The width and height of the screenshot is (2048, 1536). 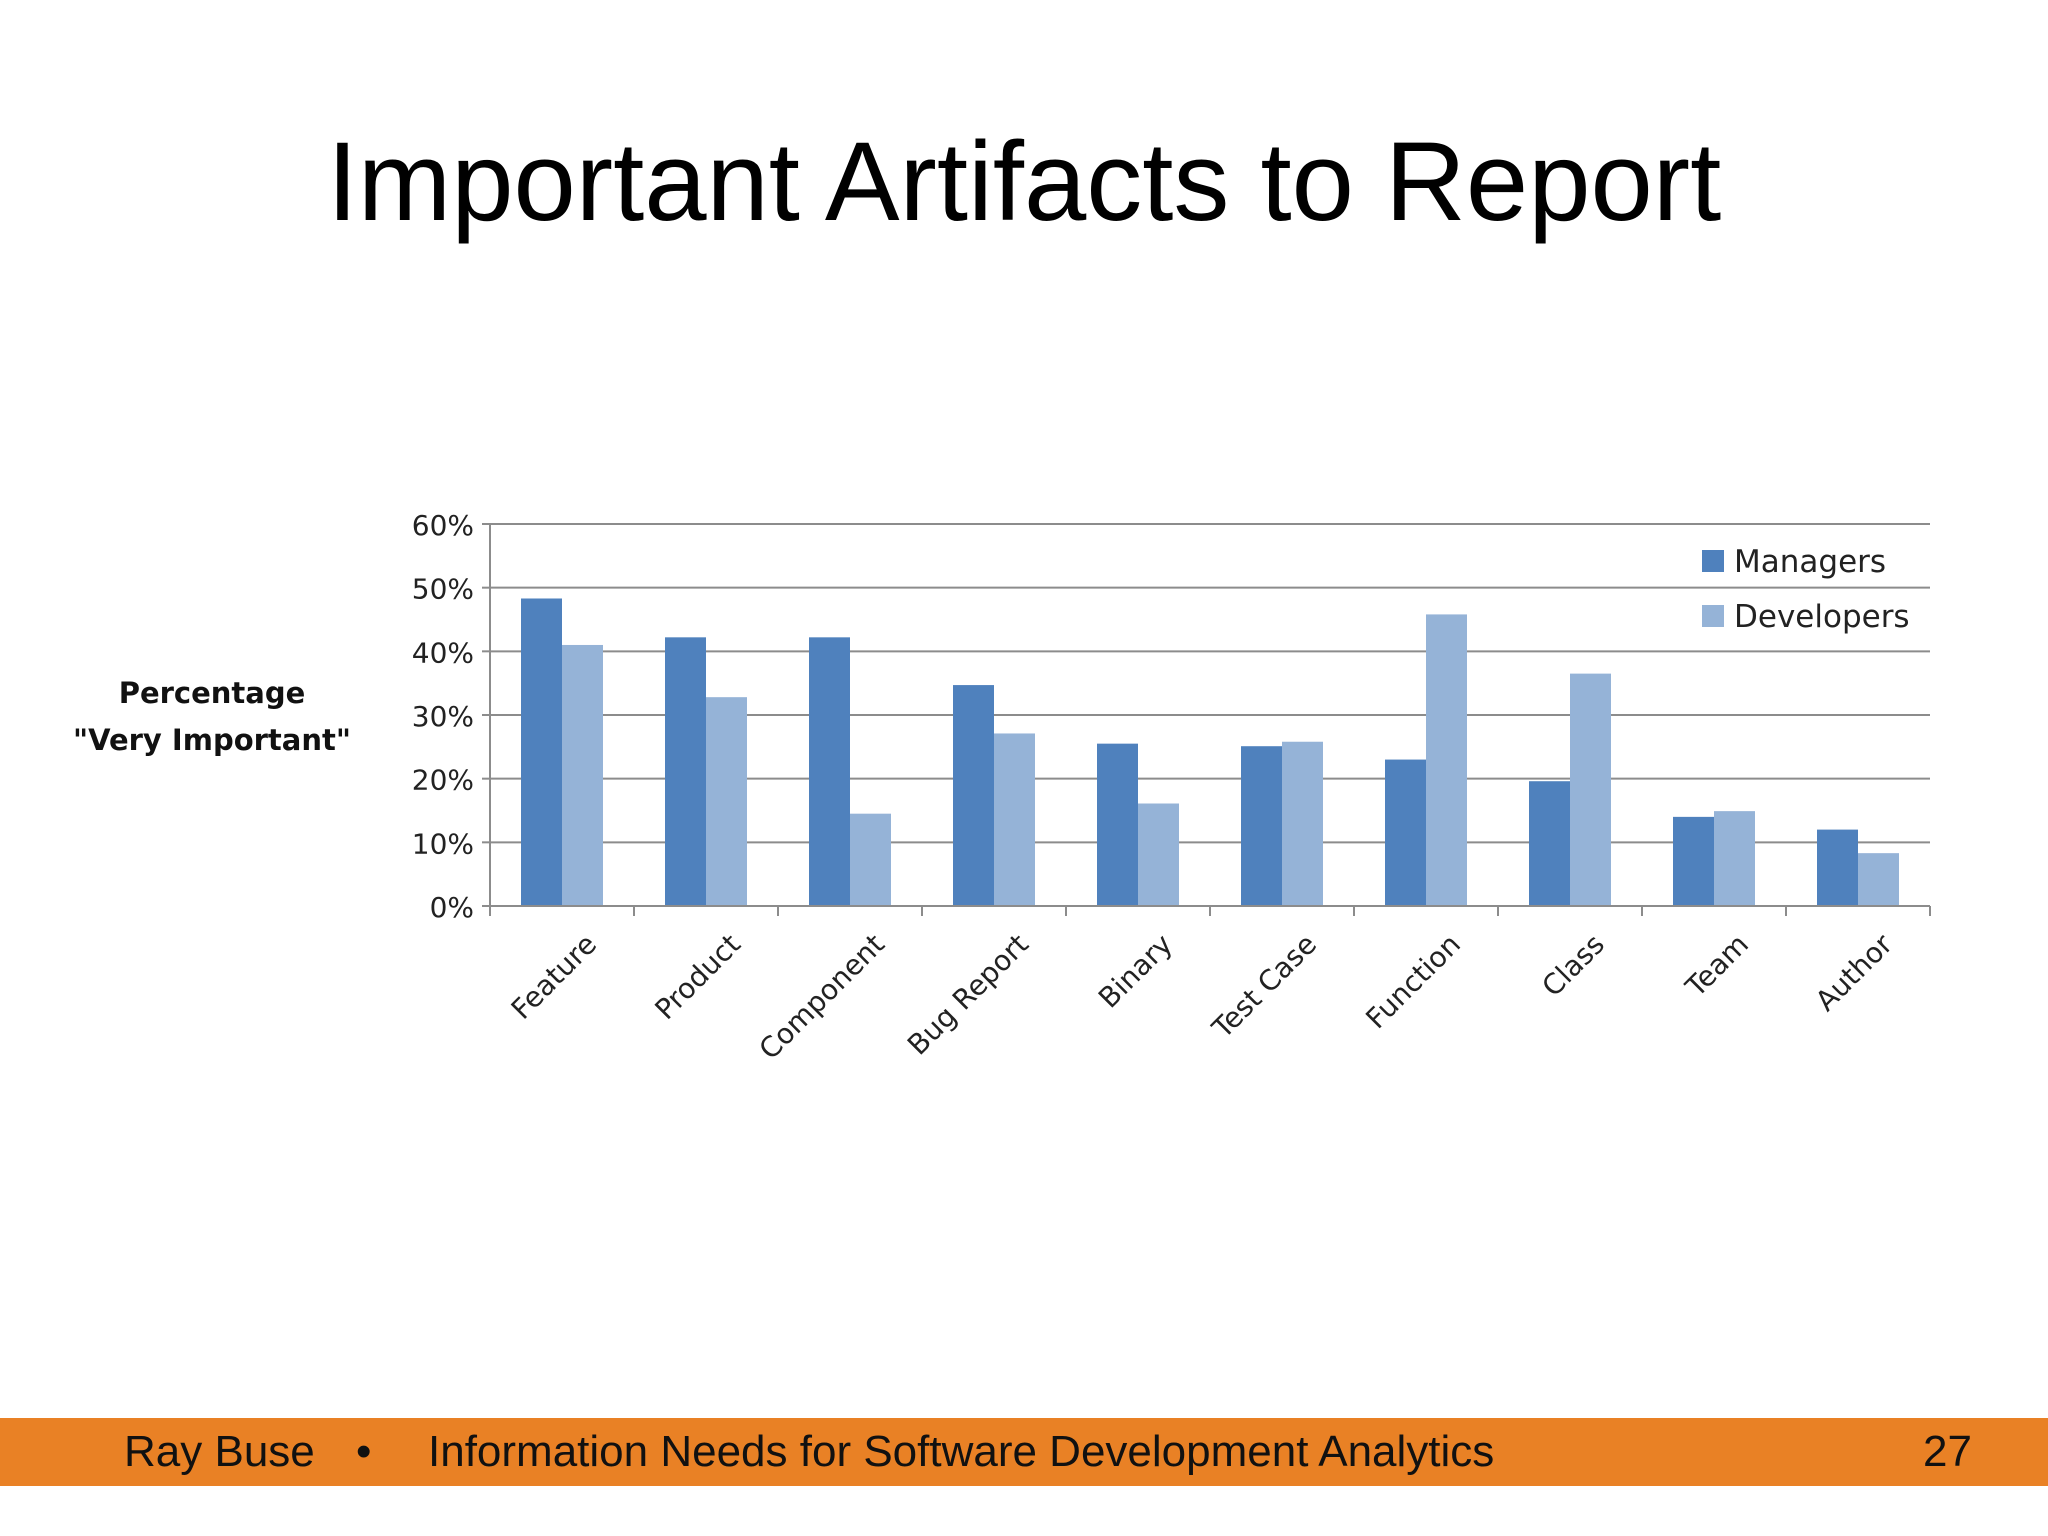 I want to click on bar-managers-test-case, so click(x=1261, y=826).